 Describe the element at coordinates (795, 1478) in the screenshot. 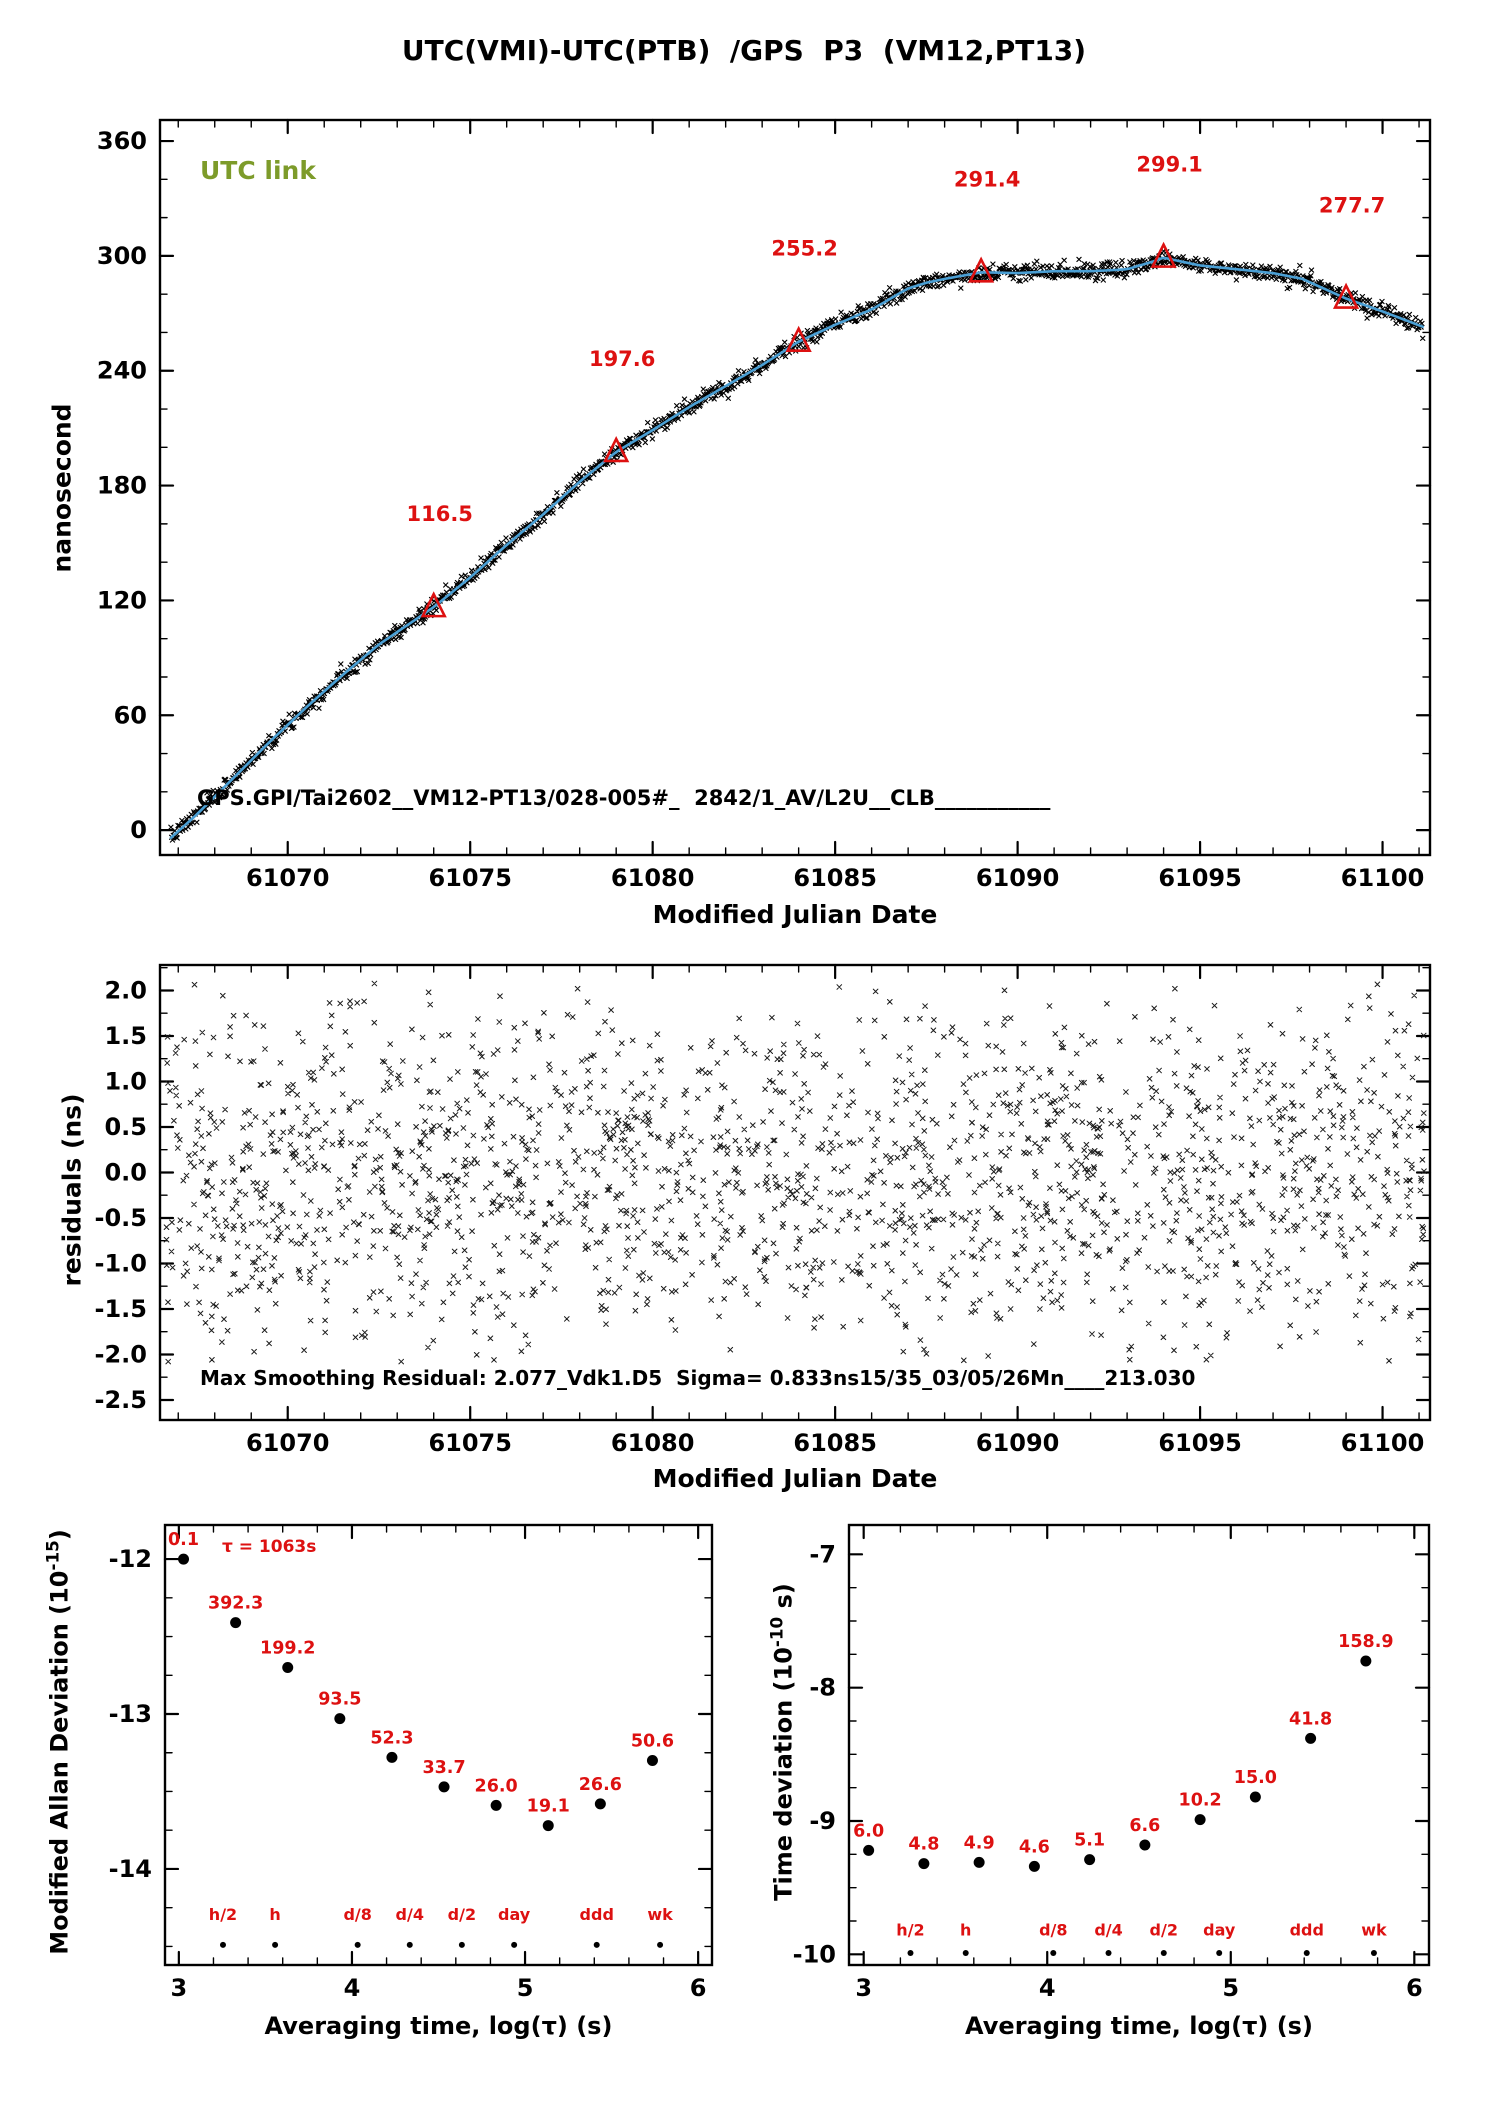

I see `residuals-xaxis-label: Modified Julian Date` at that location.